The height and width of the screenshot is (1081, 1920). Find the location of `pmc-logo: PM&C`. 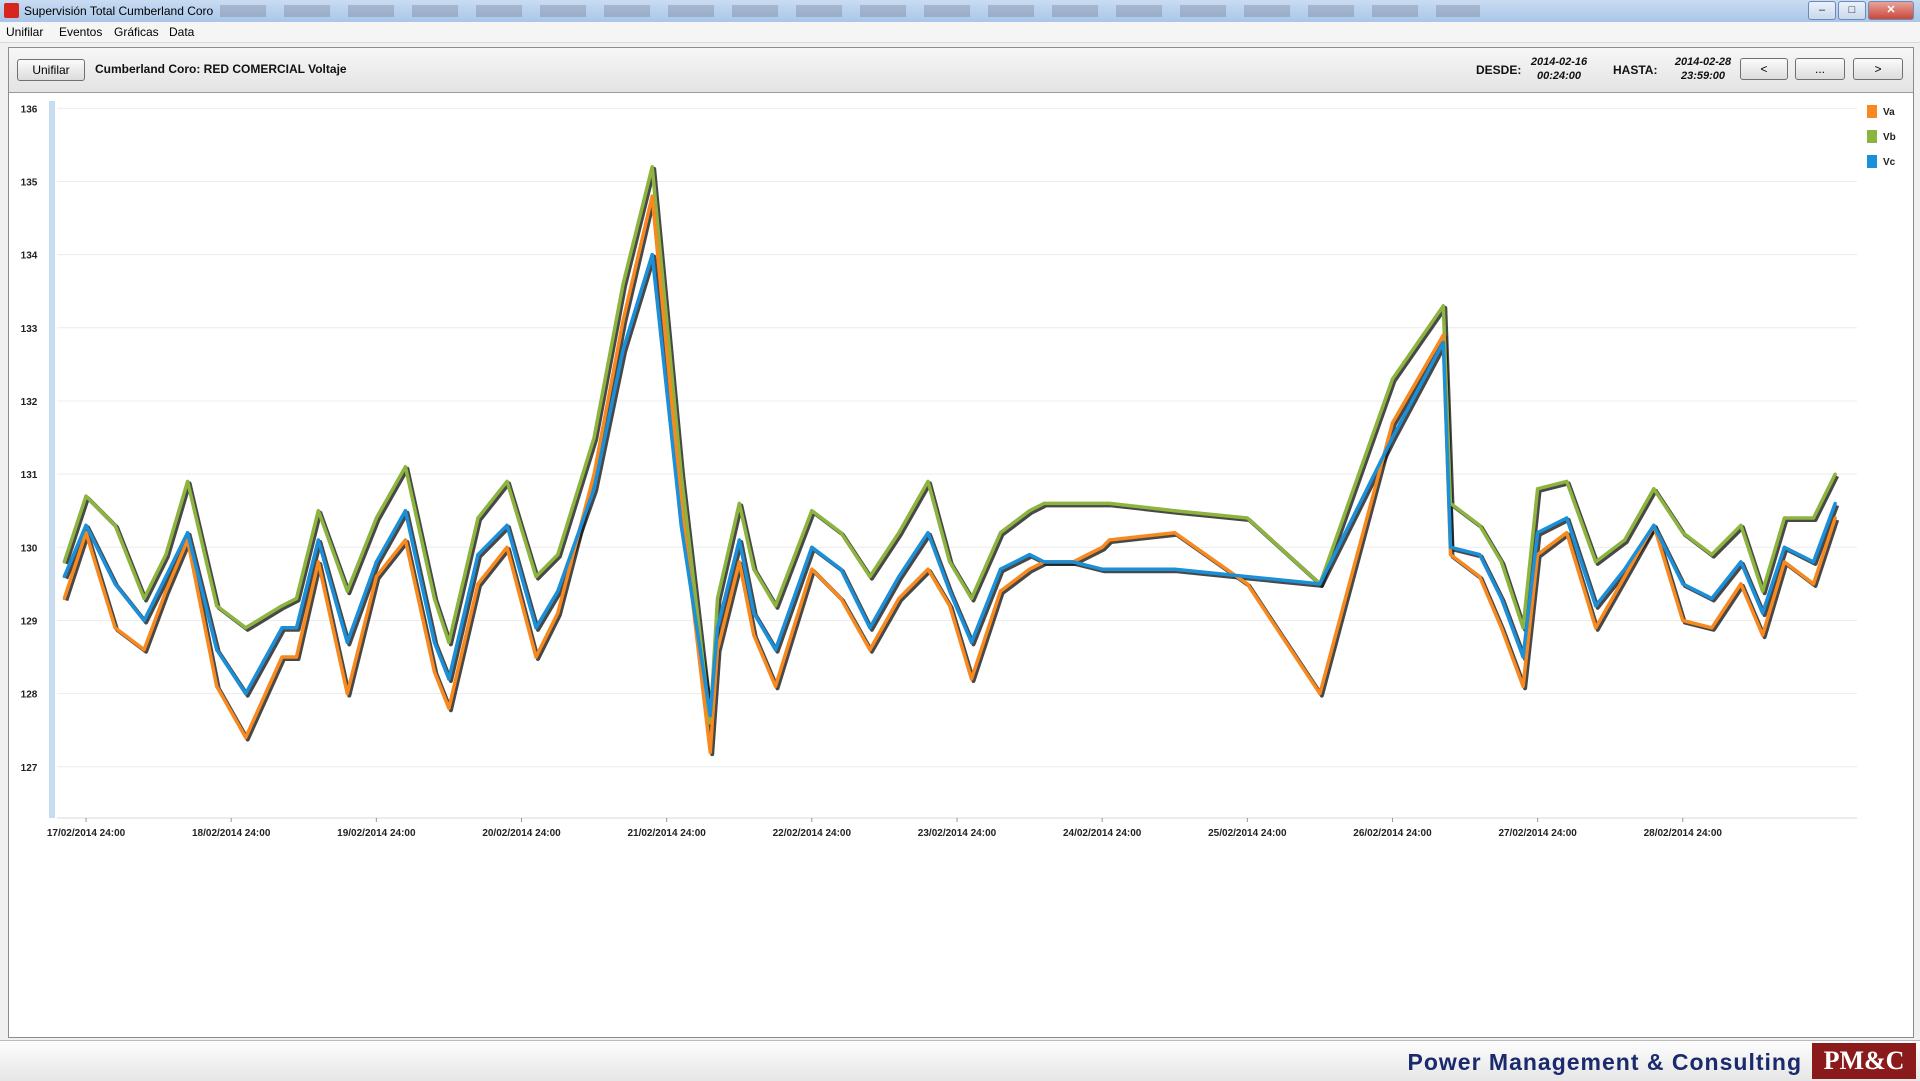

pmc-logo: PM&C is located at coordinates (1864, 1061).